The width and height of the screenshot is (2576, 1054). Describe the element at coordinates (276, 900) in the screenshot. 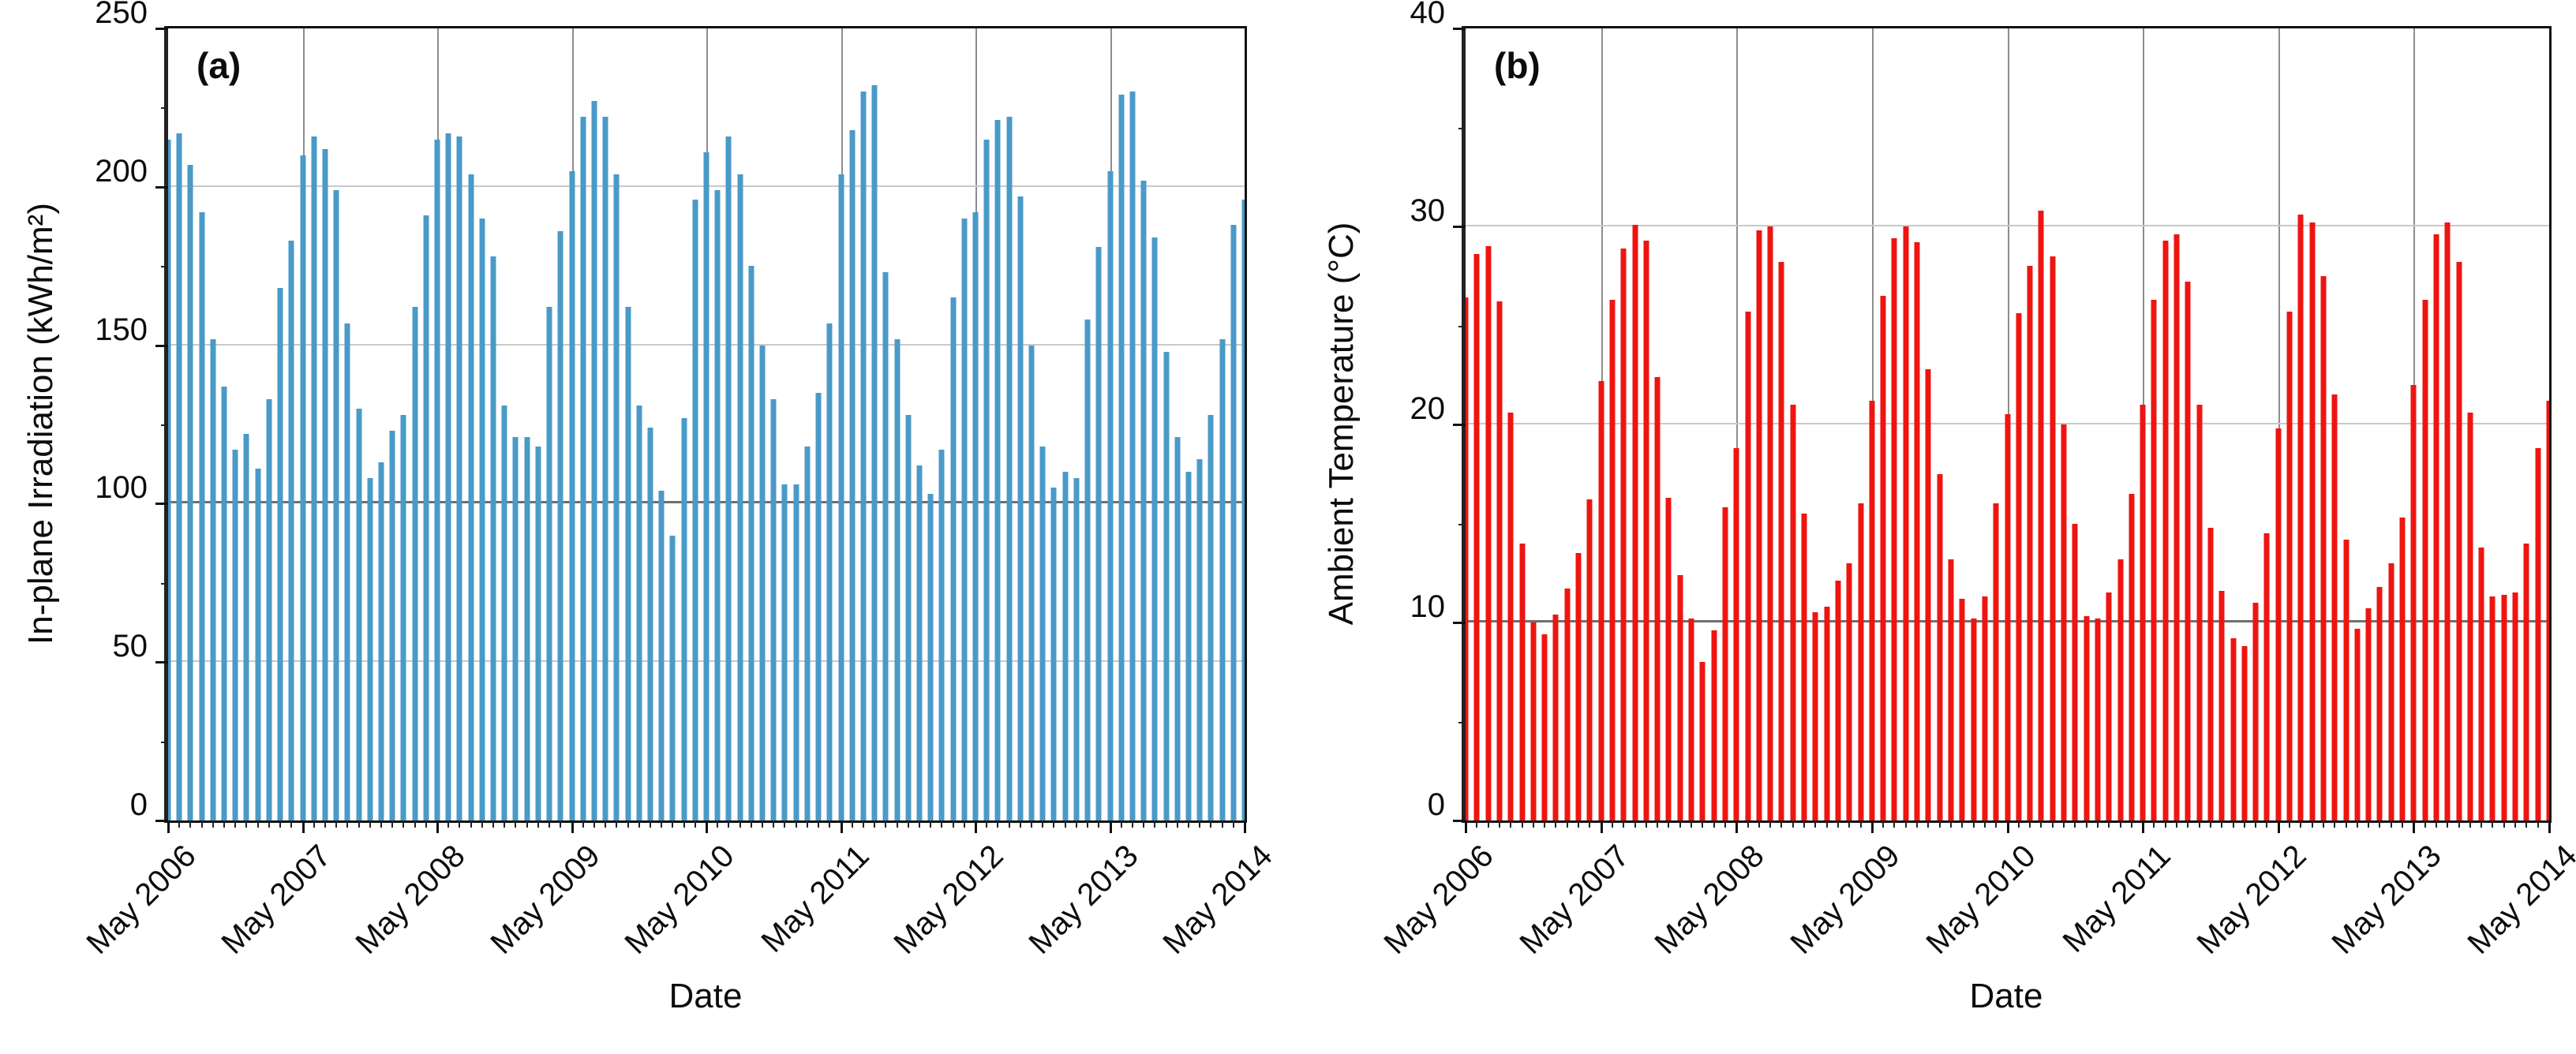

I see `x-tick-label: May 2007` at that location.